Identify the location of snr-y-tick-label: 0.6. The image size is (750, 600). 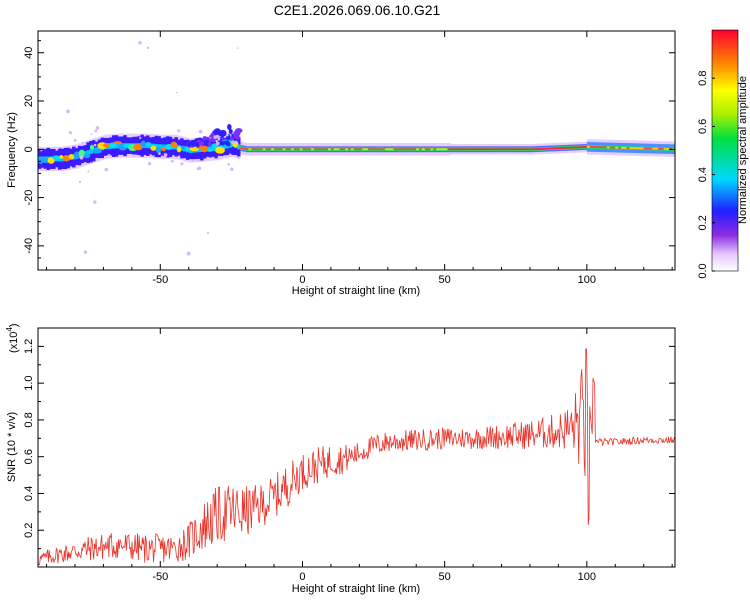
(29, 456).